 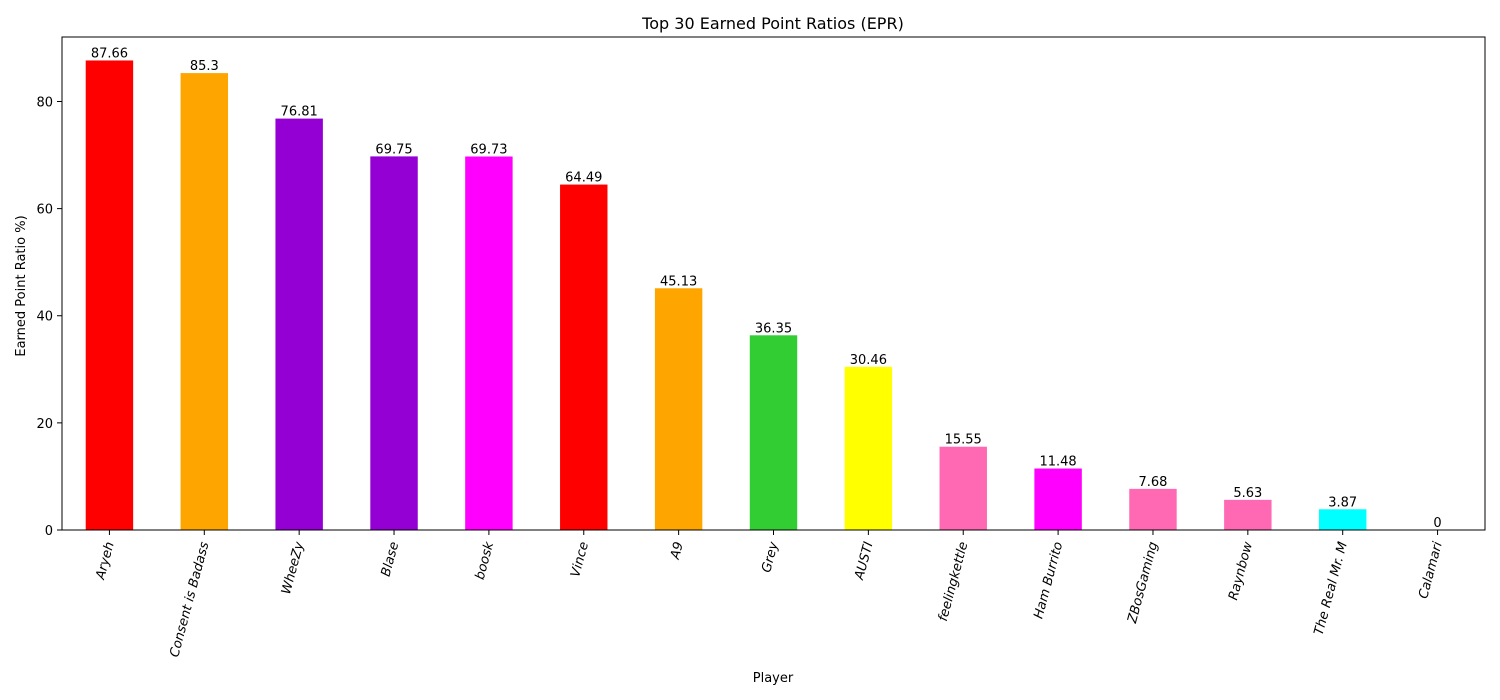 What do you see at coordinates (1058, 499) in the screenshot?
I see `bar-ham-burrito` at bounding box center [1058, 499].